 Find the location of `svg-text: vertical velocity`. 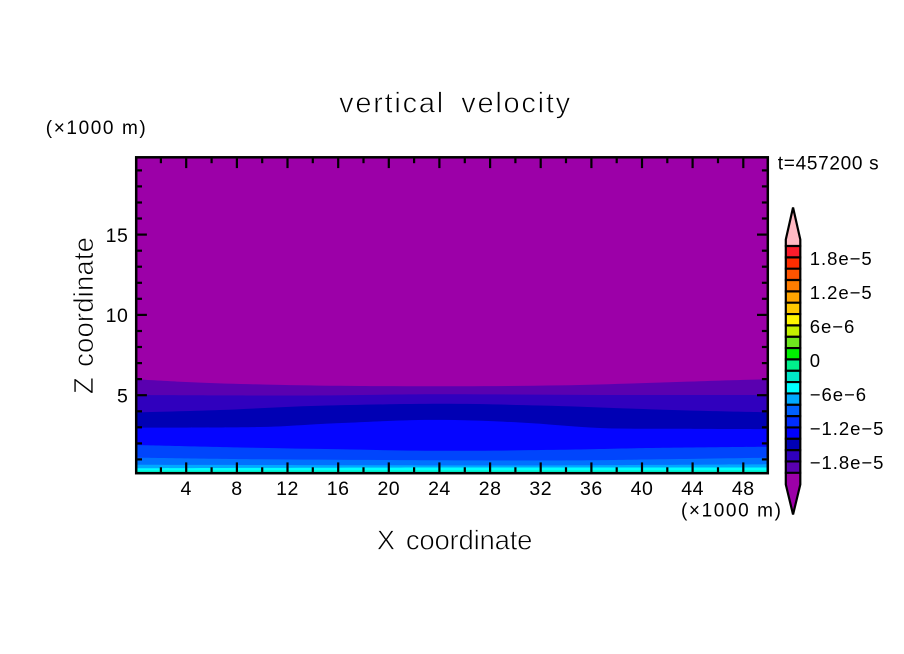

svg-text: vertical velocity is located at coordinates (455, 104).